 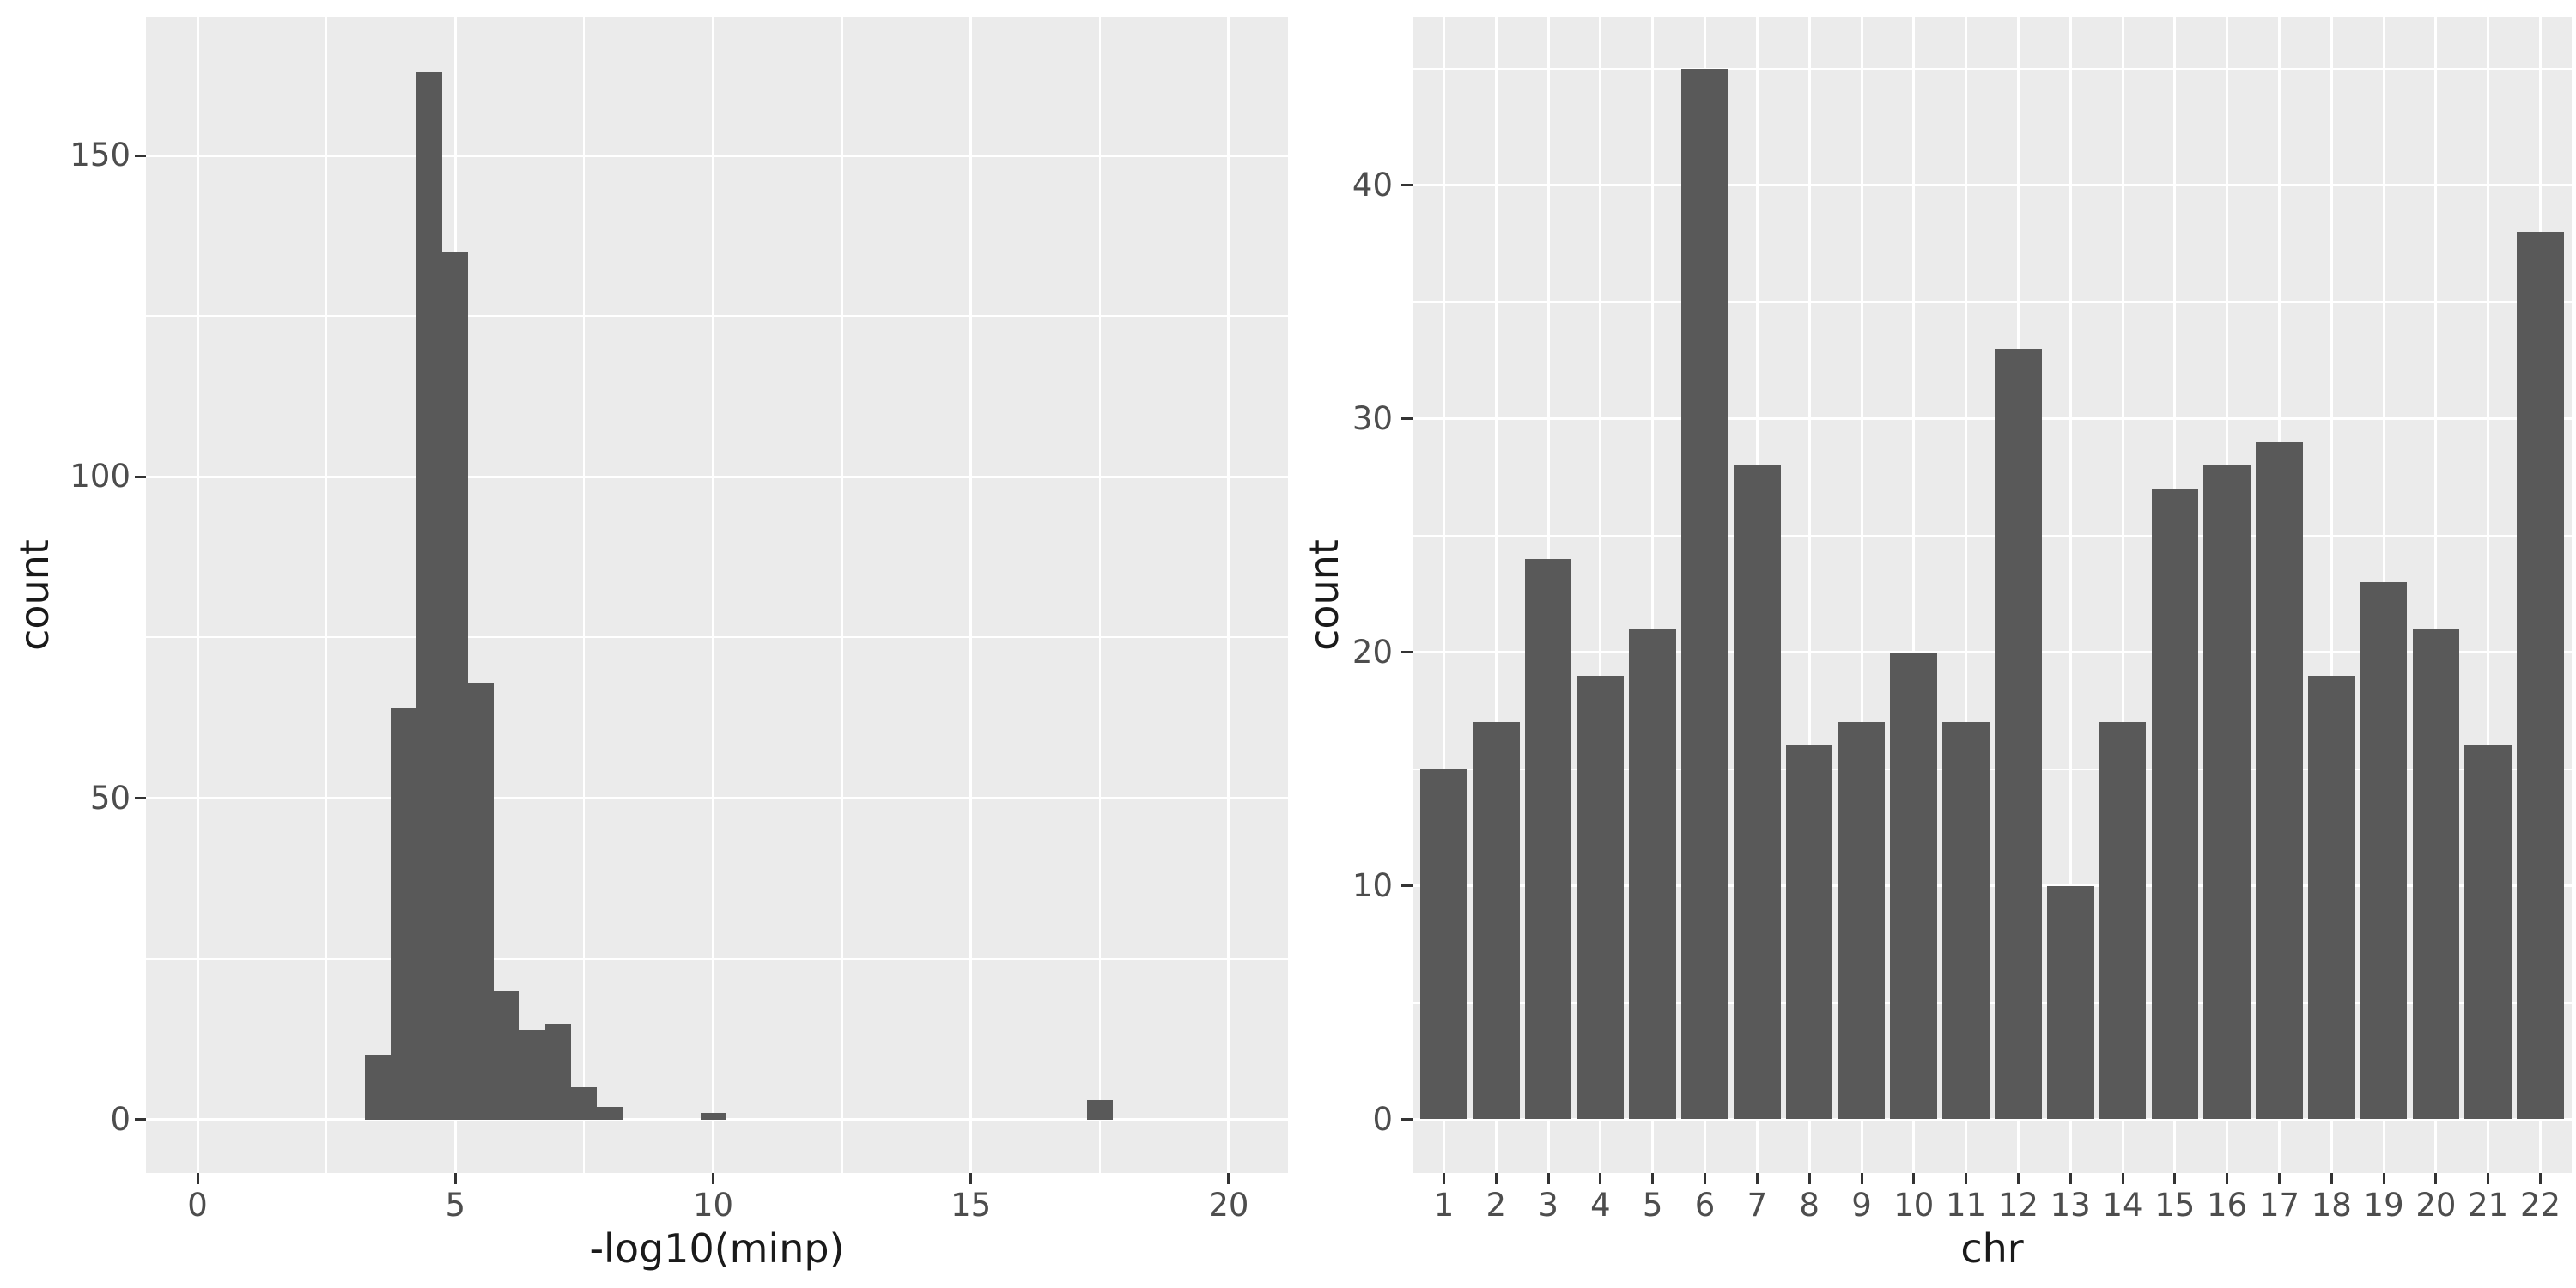 What do you see at coordinates (1862, 1206) in the screenshot?
I see `x-tick-label: 9` at bounding box center [1862, 1206].